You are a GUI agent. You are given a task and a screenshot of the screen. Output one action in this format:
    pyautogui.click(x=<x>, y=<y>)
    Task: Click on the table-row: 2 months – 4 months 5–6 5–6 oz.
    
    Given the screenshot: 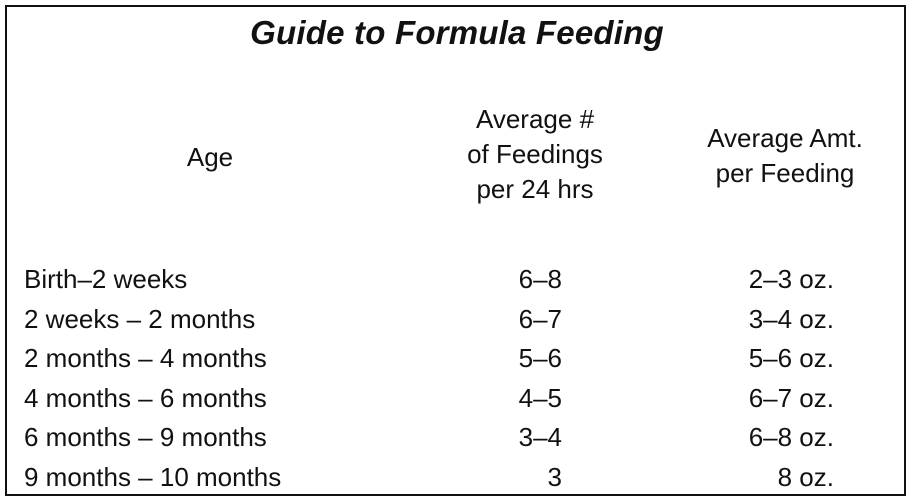 What is the action you would take?
    pyautogui.click(x=457, y=359)
    